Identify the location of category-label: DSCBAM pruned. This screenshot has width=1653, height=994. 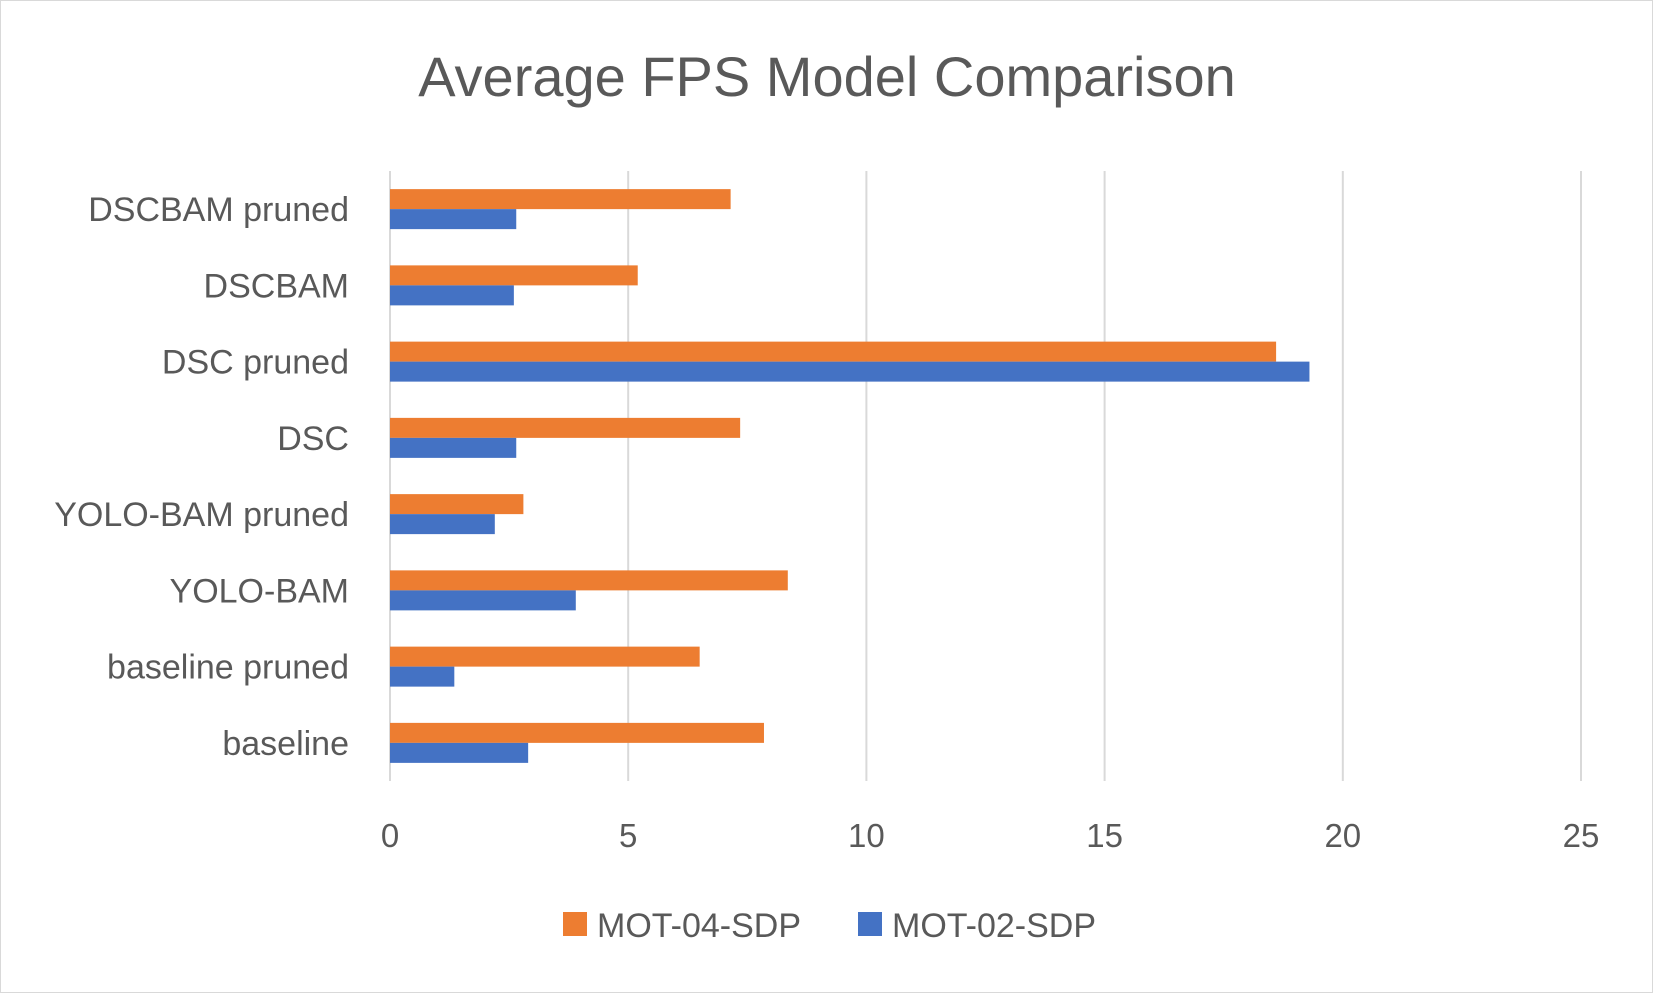
(218, 210).